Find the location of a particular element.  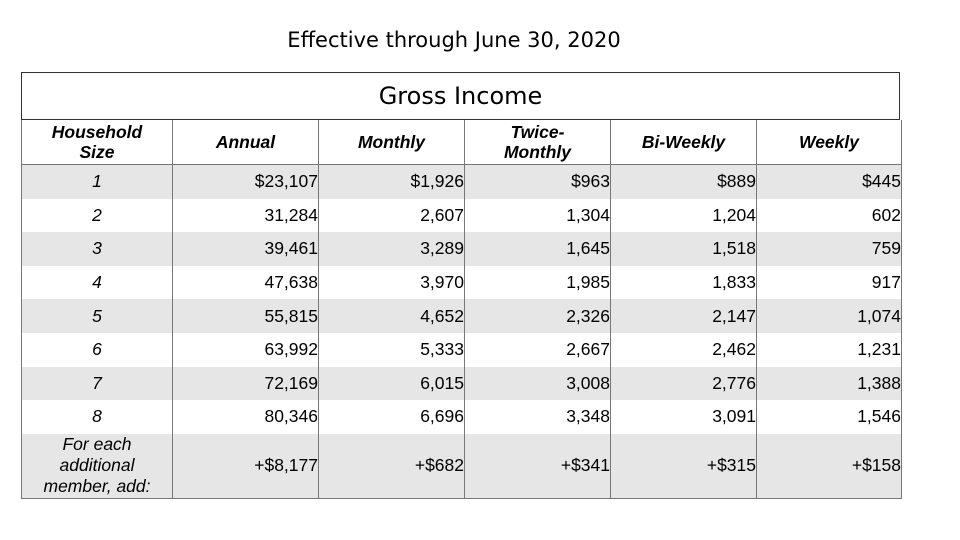

household-size-cell: 2 is located at coordinates (97, 215).